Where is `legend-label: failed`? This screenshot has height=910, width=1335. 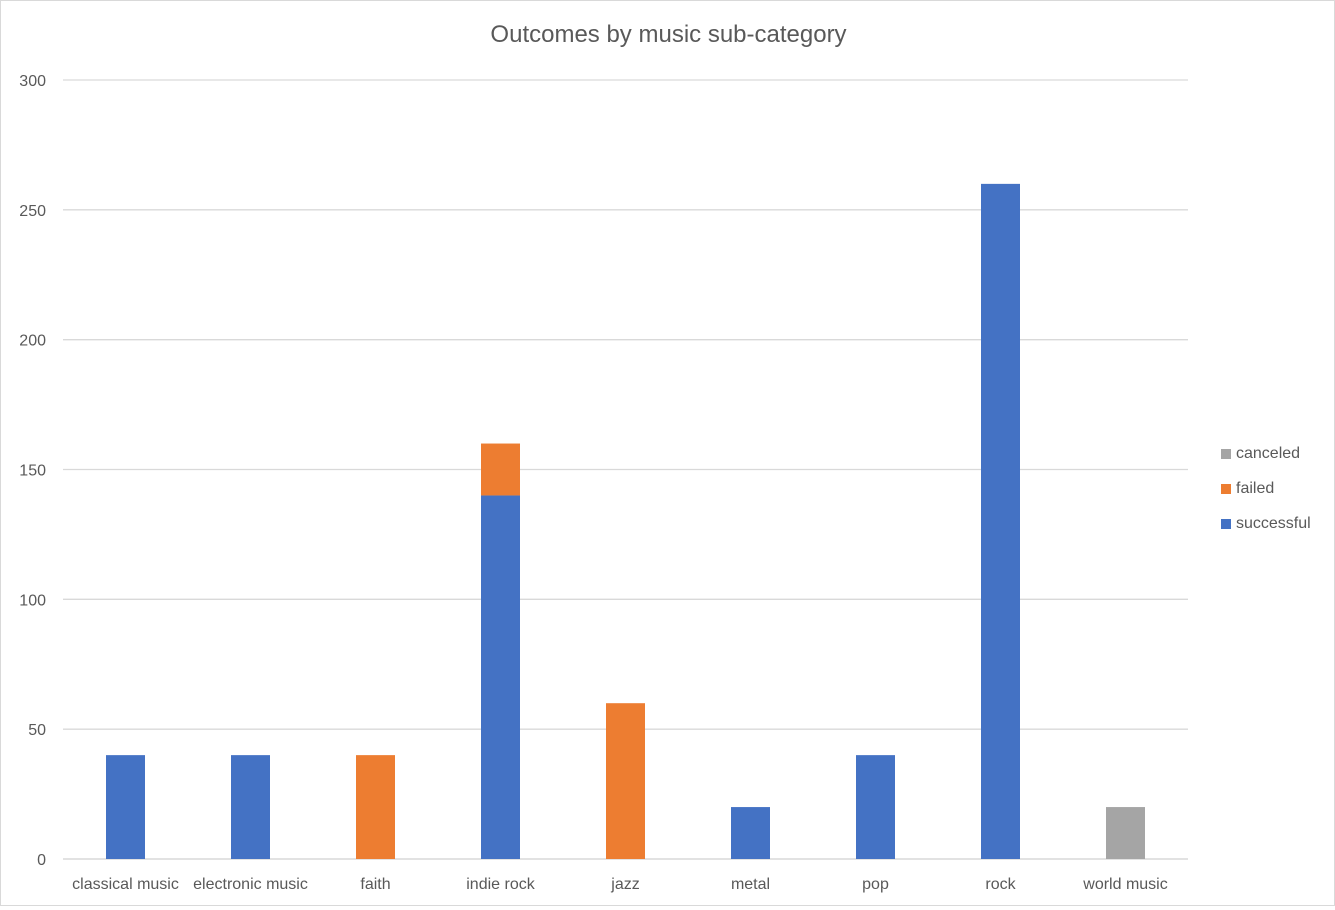 legend-label: failed is located at coordinates (1255, 488).